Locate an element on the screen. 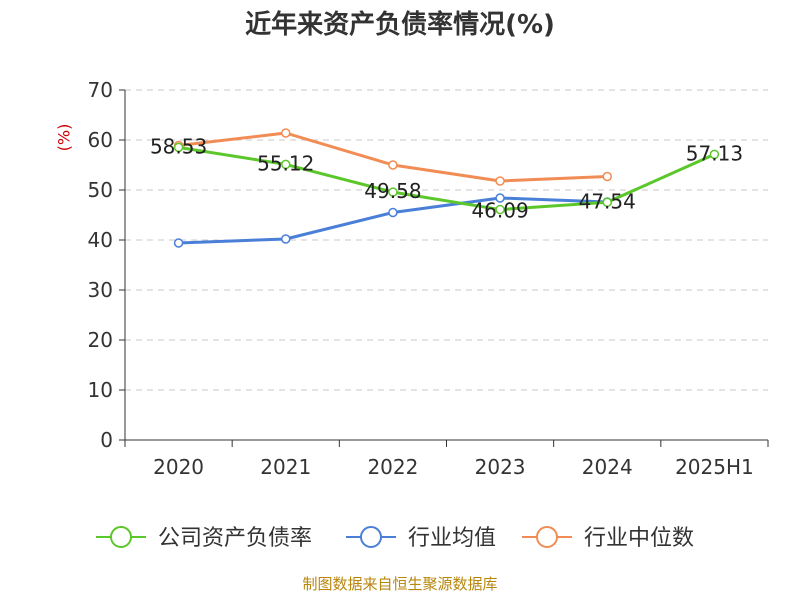  y-tick-label: 70 is located at coordinates (100, 90).